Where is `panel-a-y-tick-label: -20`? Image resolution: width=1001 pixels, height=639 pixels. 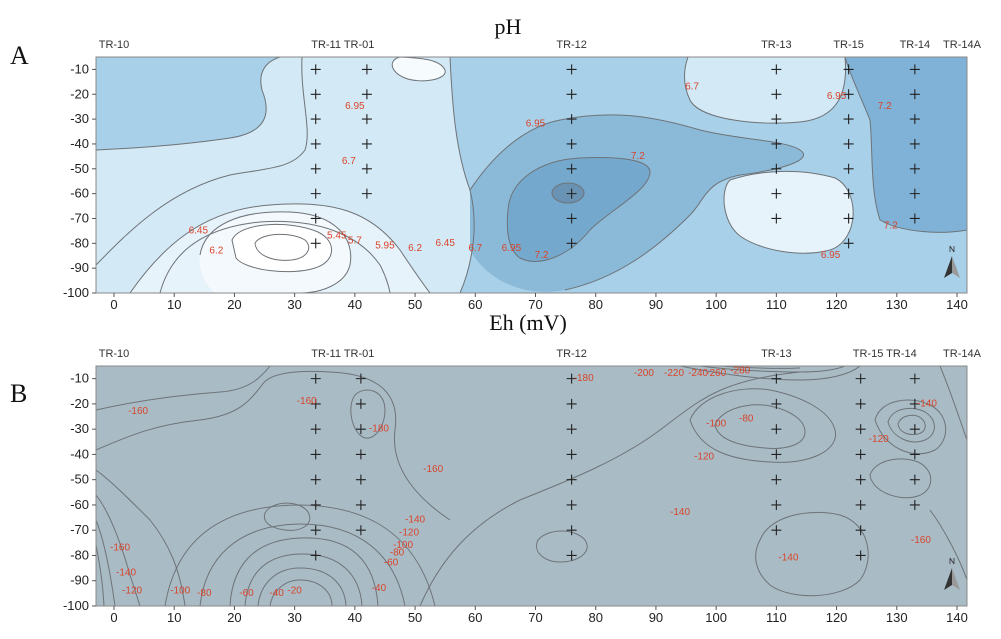 panel-a-y-tick-label: -20 is located at coordinates (79, 93).